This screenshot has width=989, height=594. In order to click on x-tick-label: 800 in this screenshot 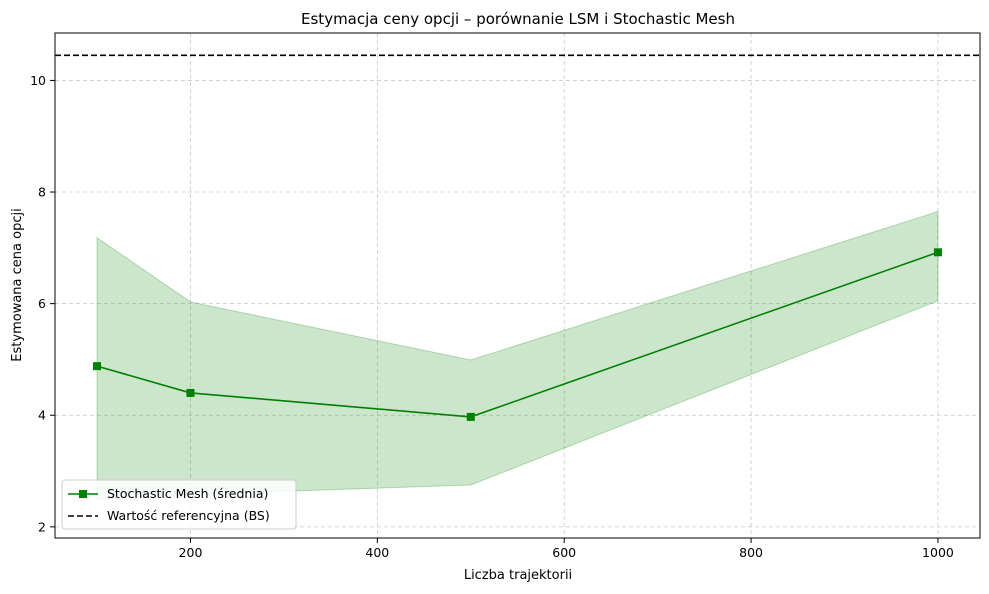, I will do `click(751, 552)`.